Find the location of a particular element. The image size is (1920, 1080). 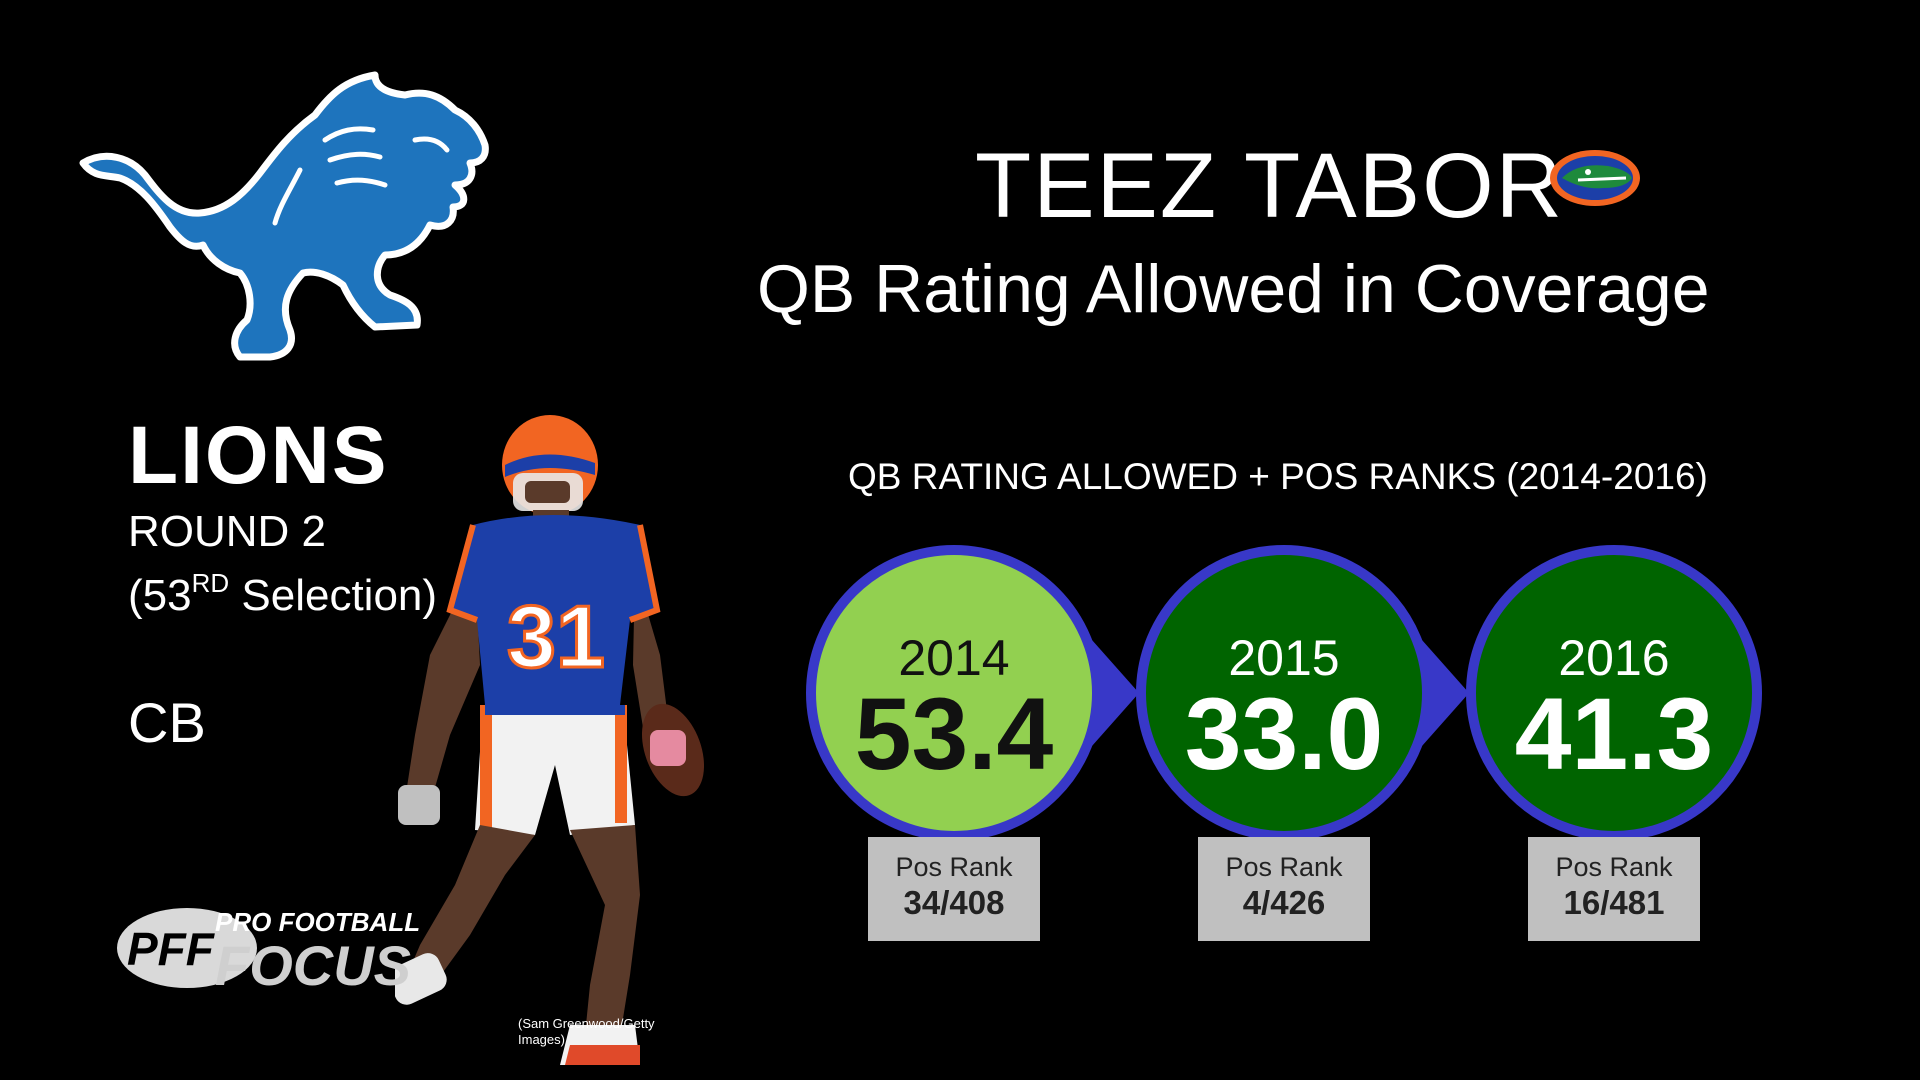

pos-rank-box-2014: Pos Rank 34/408 is located at coordinates (954, 889).